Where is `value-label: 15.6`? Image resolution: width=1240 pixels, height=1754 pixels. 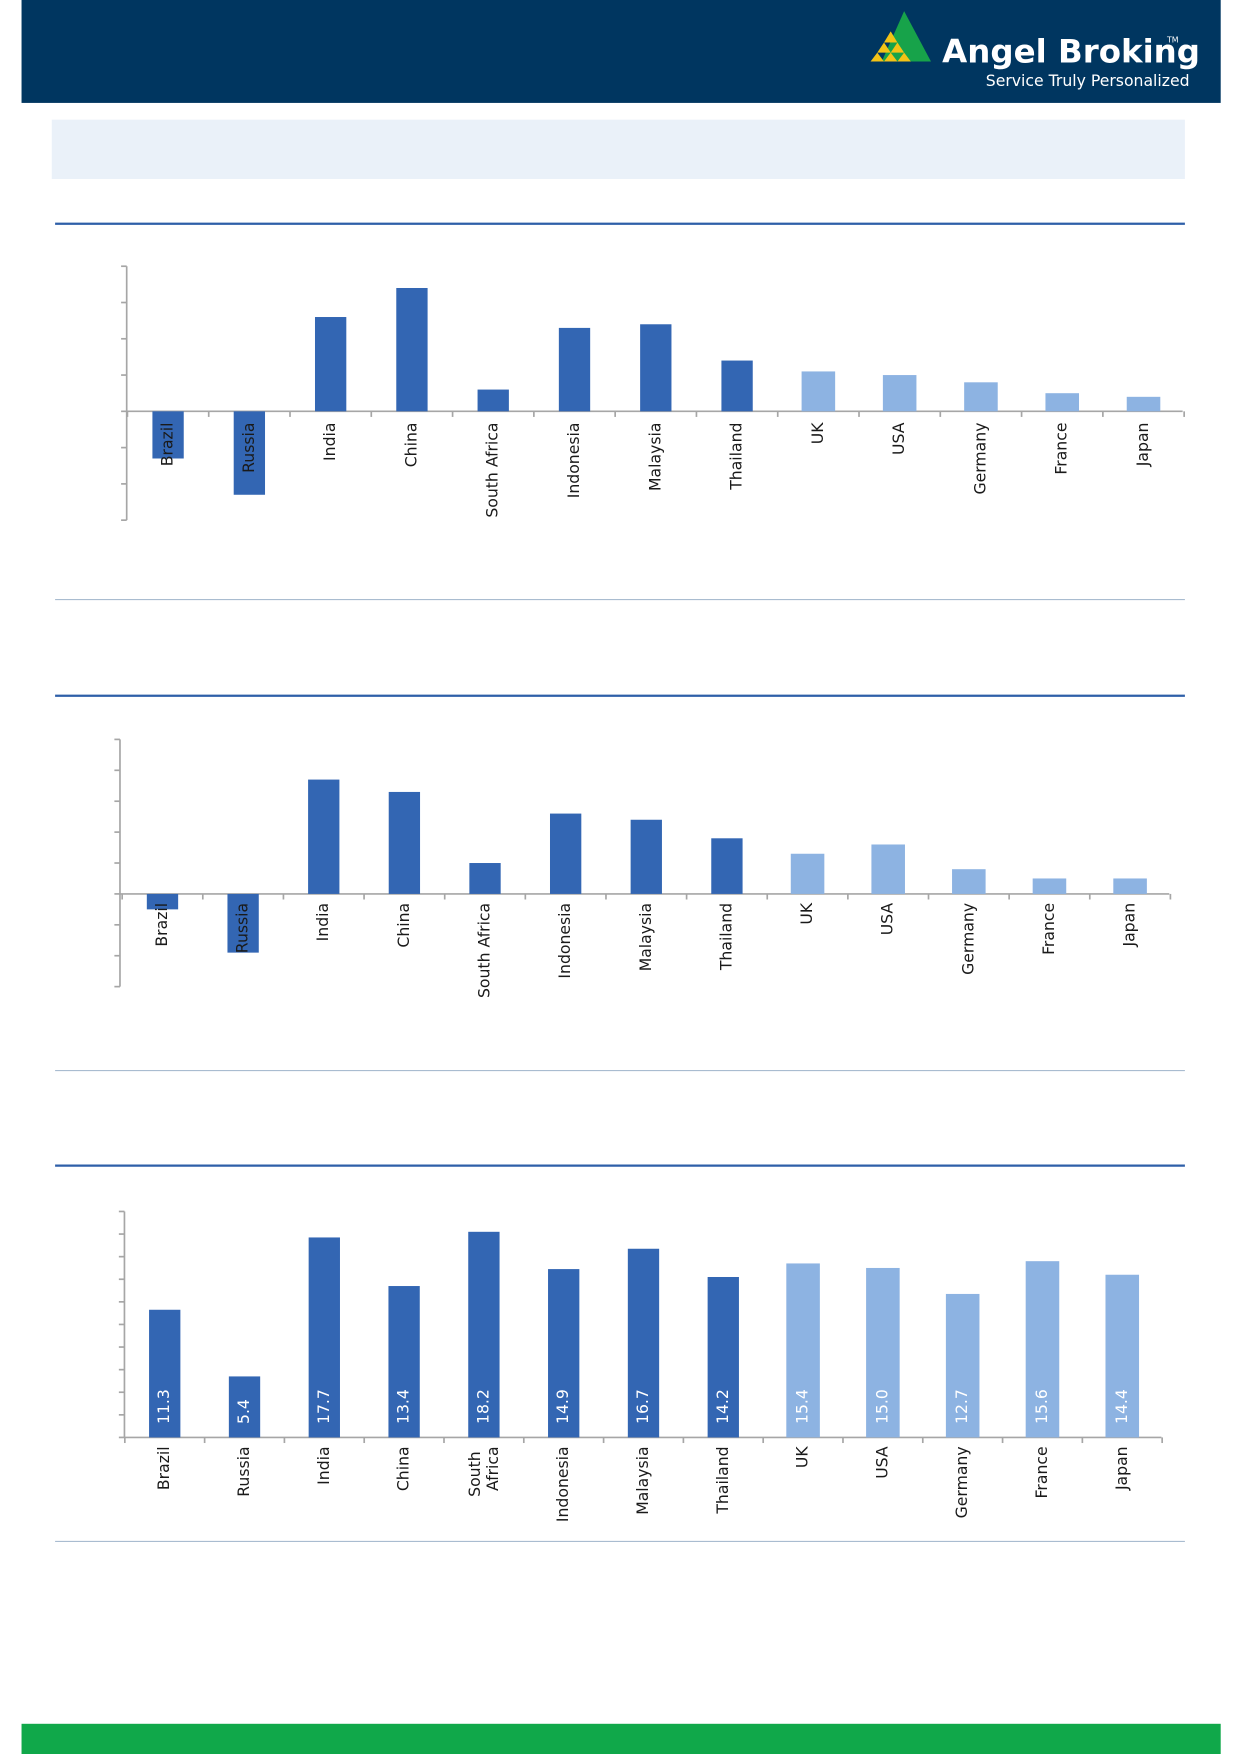 value-label: 15.6 is located at coordinates (1041, 1406).